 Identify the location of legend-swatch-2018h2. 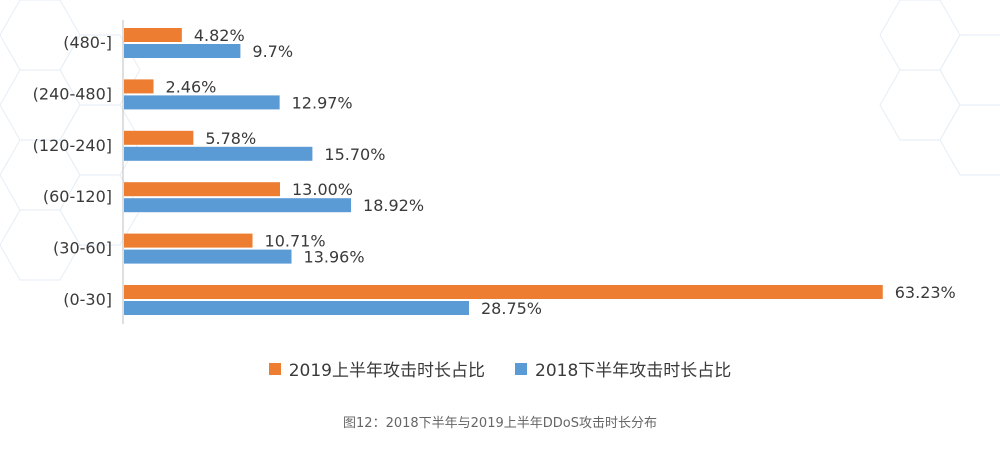
(521, 368).